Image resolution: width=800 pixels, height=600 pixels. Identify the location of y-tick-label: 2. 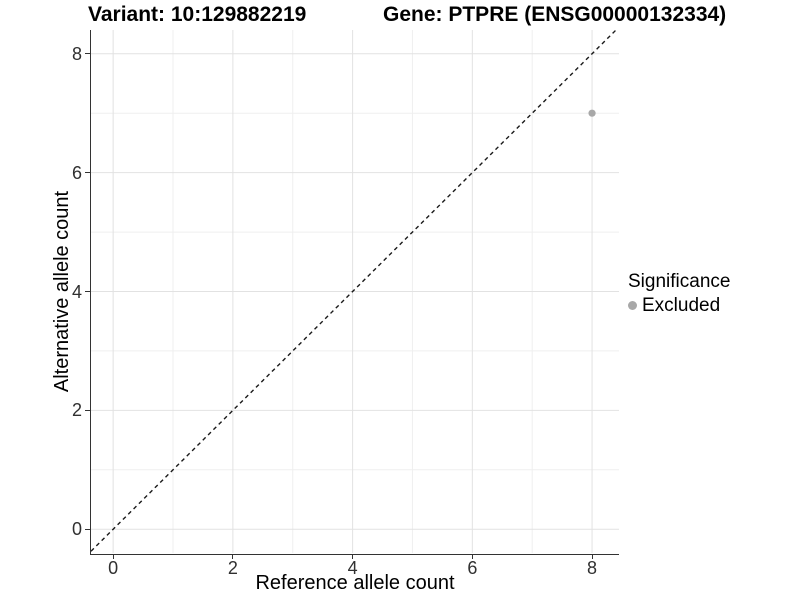
(76, 410).